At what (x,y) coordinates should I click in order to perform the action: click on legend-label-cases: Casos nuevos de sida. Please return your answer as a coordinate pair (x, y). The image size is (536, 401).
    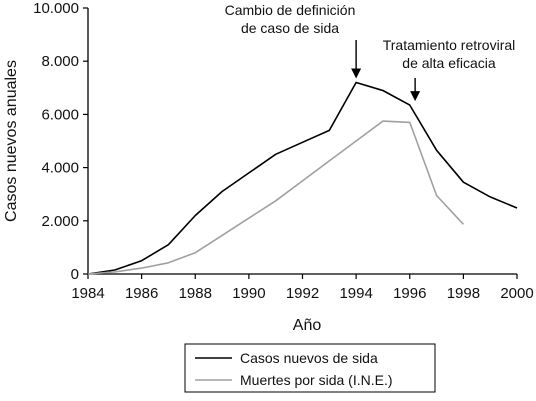
    Looking at the image, I should click on (309, 358).